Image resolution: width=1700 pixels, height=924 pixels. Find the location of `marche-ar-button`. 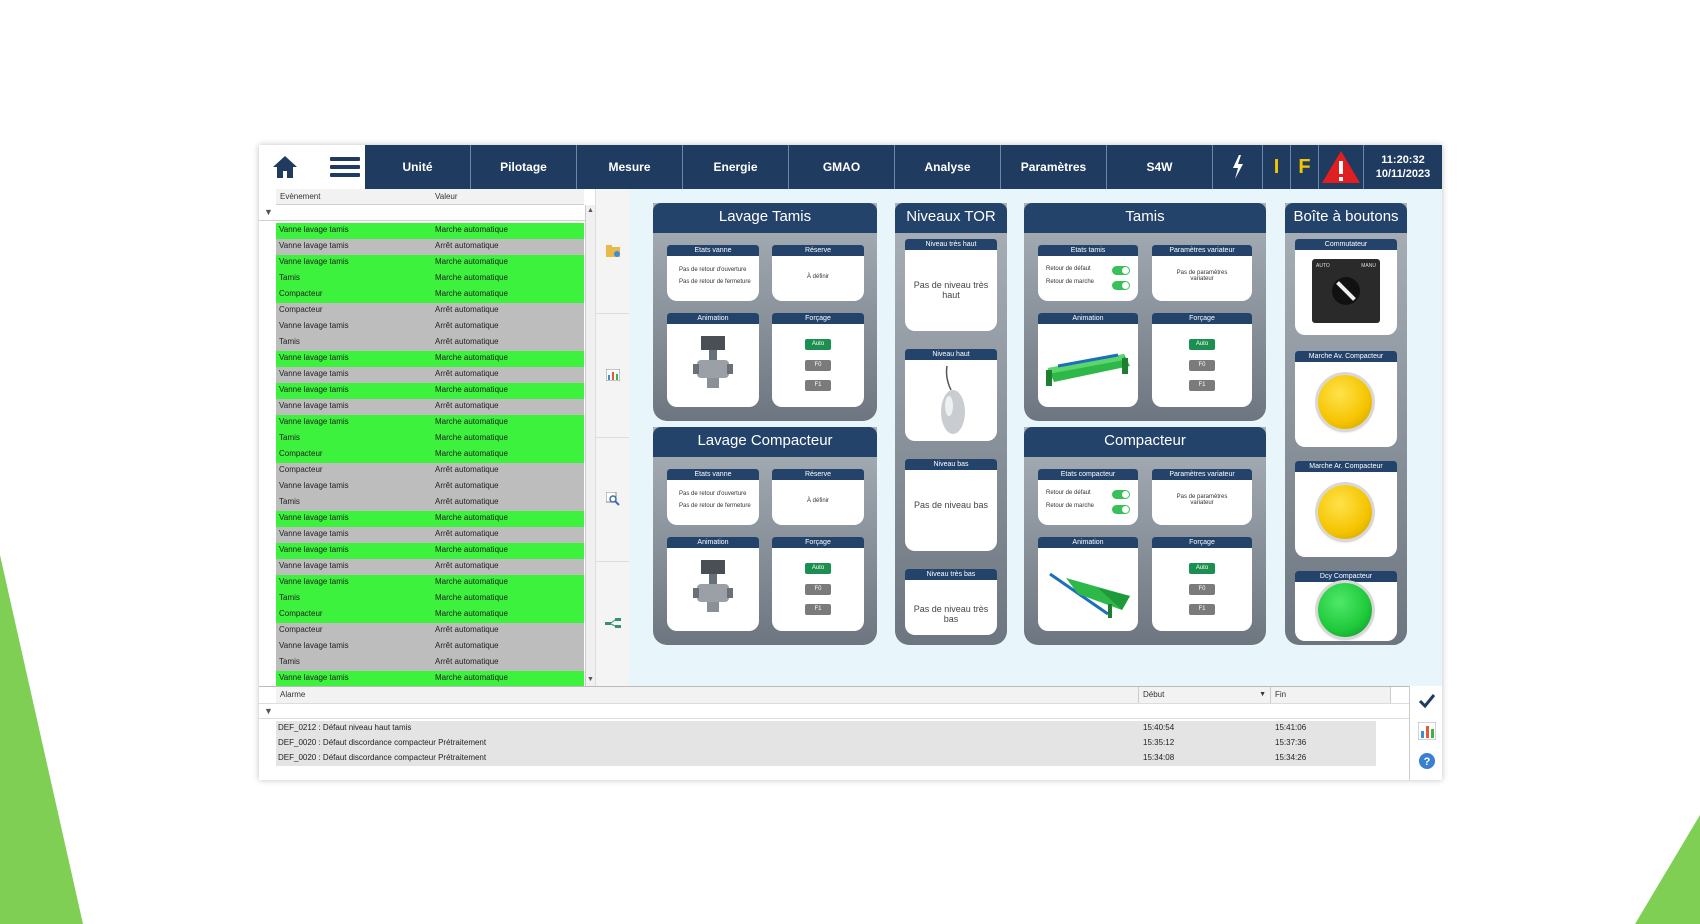

marche-ar-button is located at coordinates (1345, 512).